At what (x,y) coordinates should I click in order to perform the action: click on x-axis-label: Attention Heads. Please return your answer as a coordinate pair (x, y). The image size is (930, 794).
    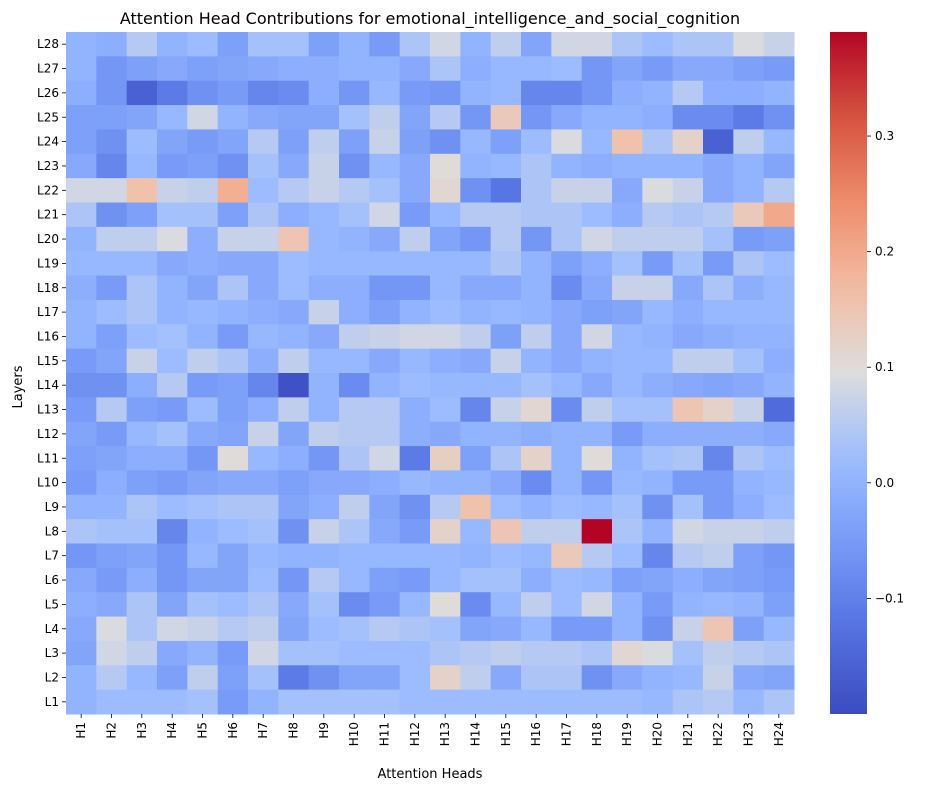
    Looking at the image, I should click on (430, 774).